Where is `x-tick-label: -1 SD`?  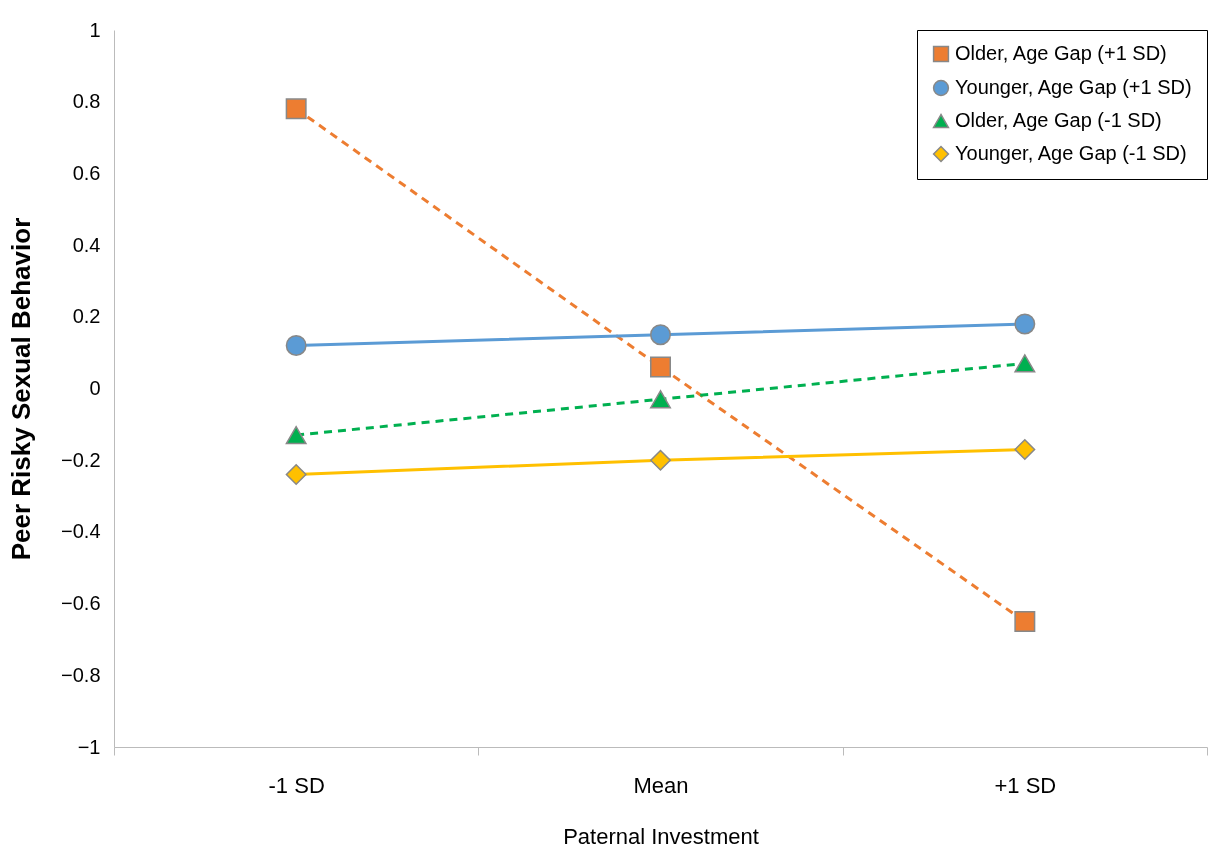 x-tick-label: -1 SD is located at coordinates (296, 785).